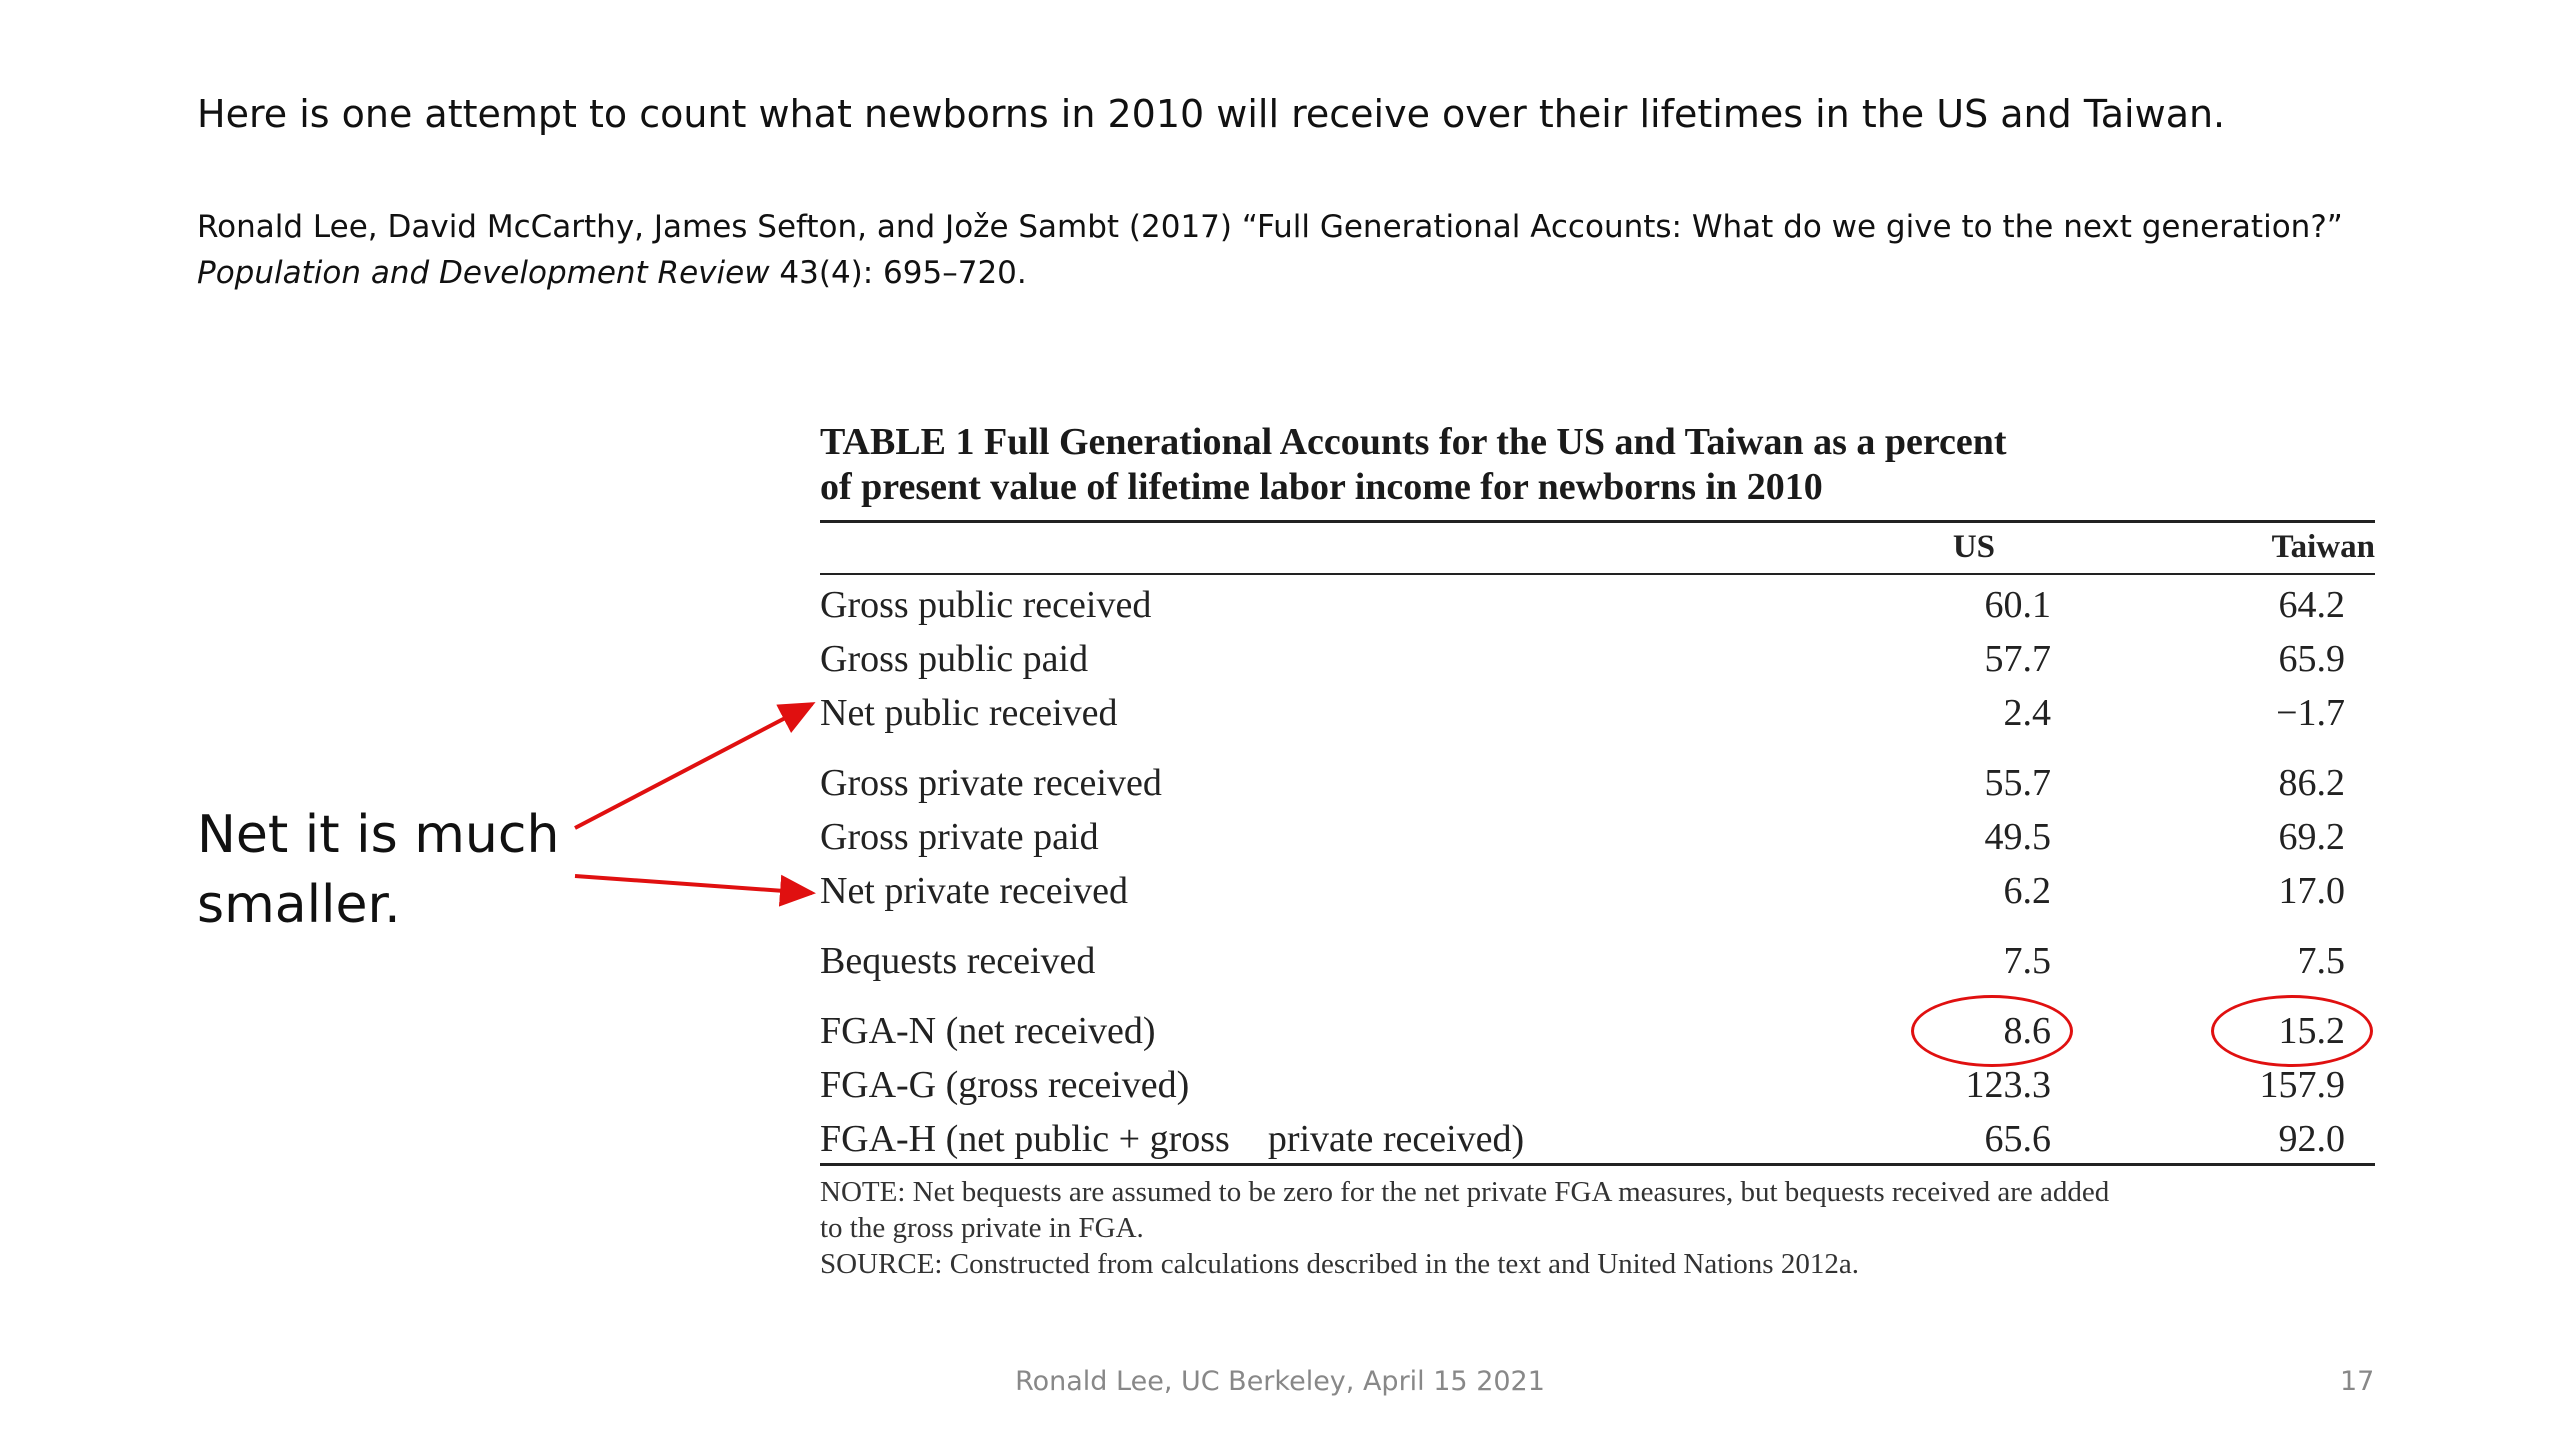 The height and width of the screenshot is (1440, 2560). What do you see at coordinates (2310, 713) in the screenshot?
I see `value-taiwan: −1.7` at bounding box center [2310, 713].